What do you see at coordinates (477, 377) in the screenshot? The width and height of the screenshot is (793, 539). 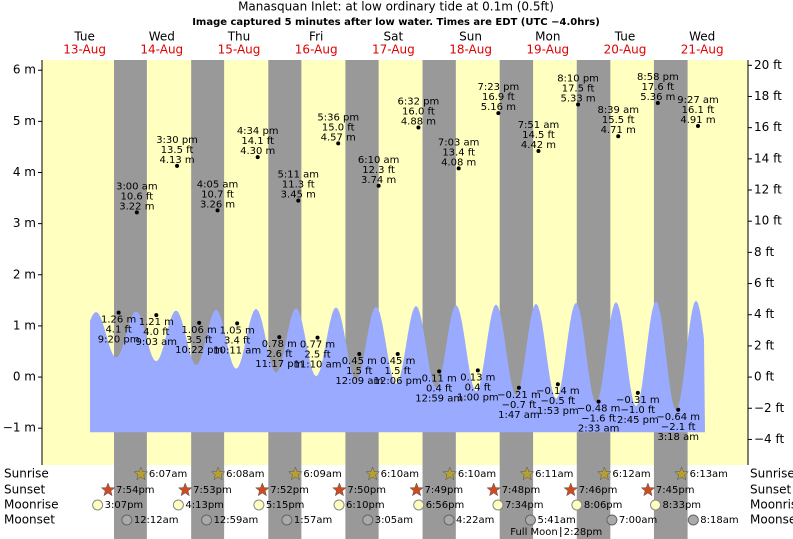 I see `tide-m: 0.13 m` at bounding box center [477, 377].